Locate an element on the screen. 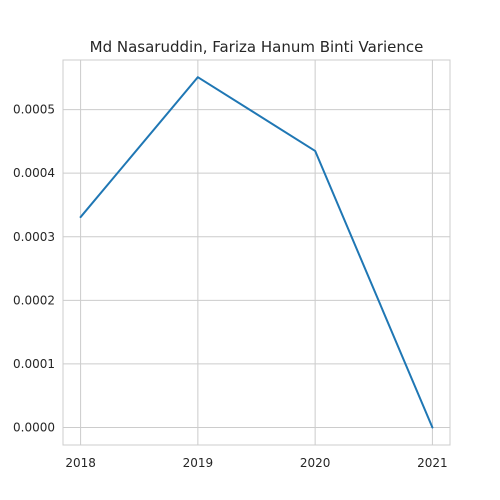 The width and height of the screenshot is (500, 500). y-tick-label: 0.0003 is located at coordinates (34, 237).